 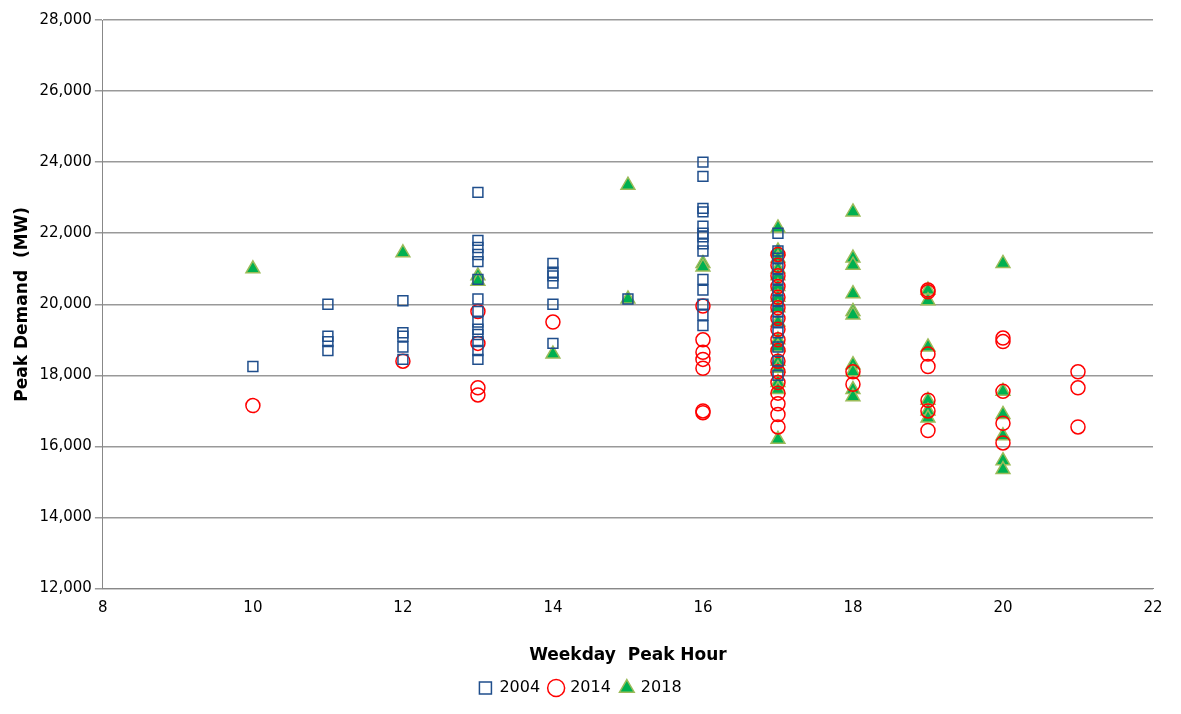 I want to click on x-tick-label: 18, so click(x=853, y=607).